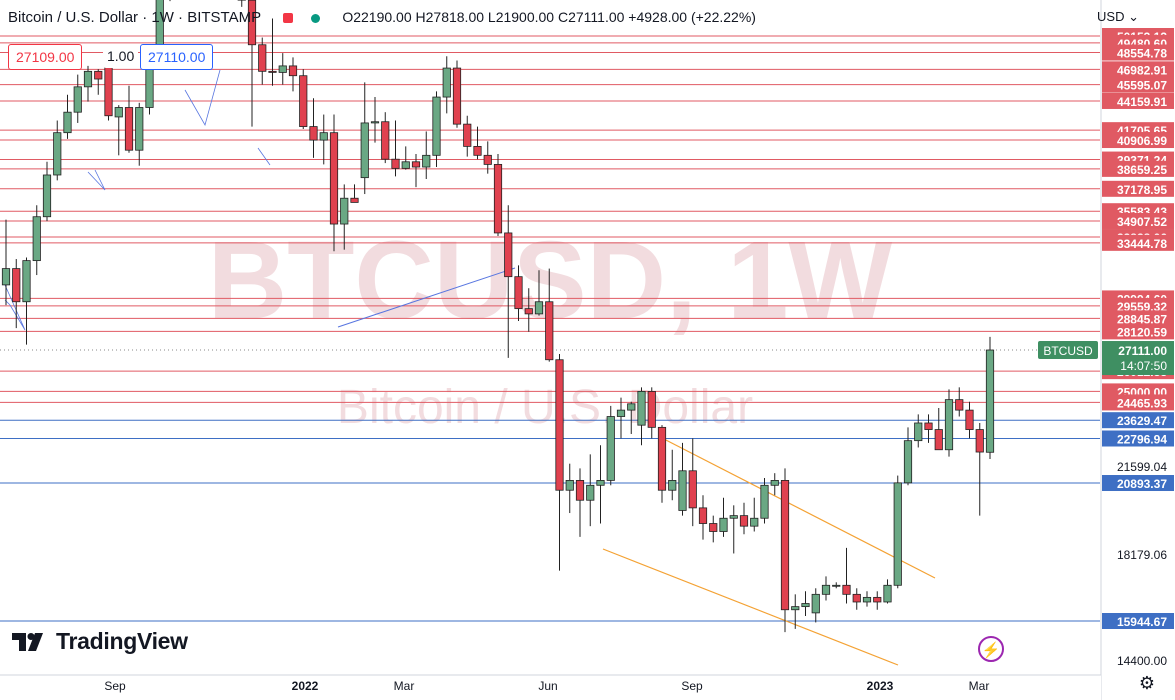 Image resolution: width=1175 pixels, height=700 pixels. What do you see at coordinates (797, 507) in the screenshot?
I see `channel-upper-line` at bounding box center [797, 507].